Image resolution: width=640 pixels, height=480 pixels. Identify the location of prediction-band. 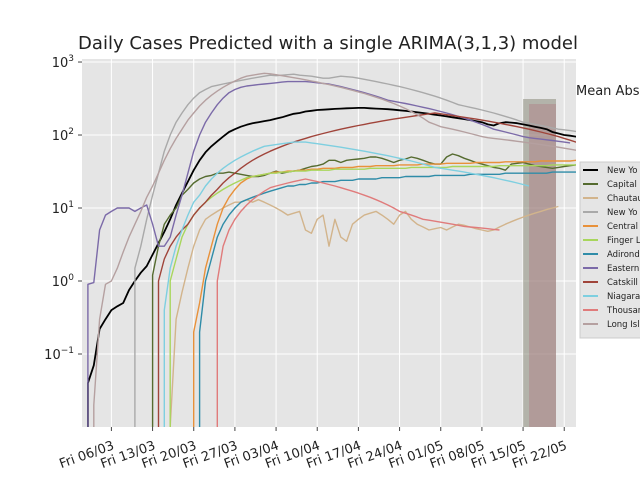
(539, 263).